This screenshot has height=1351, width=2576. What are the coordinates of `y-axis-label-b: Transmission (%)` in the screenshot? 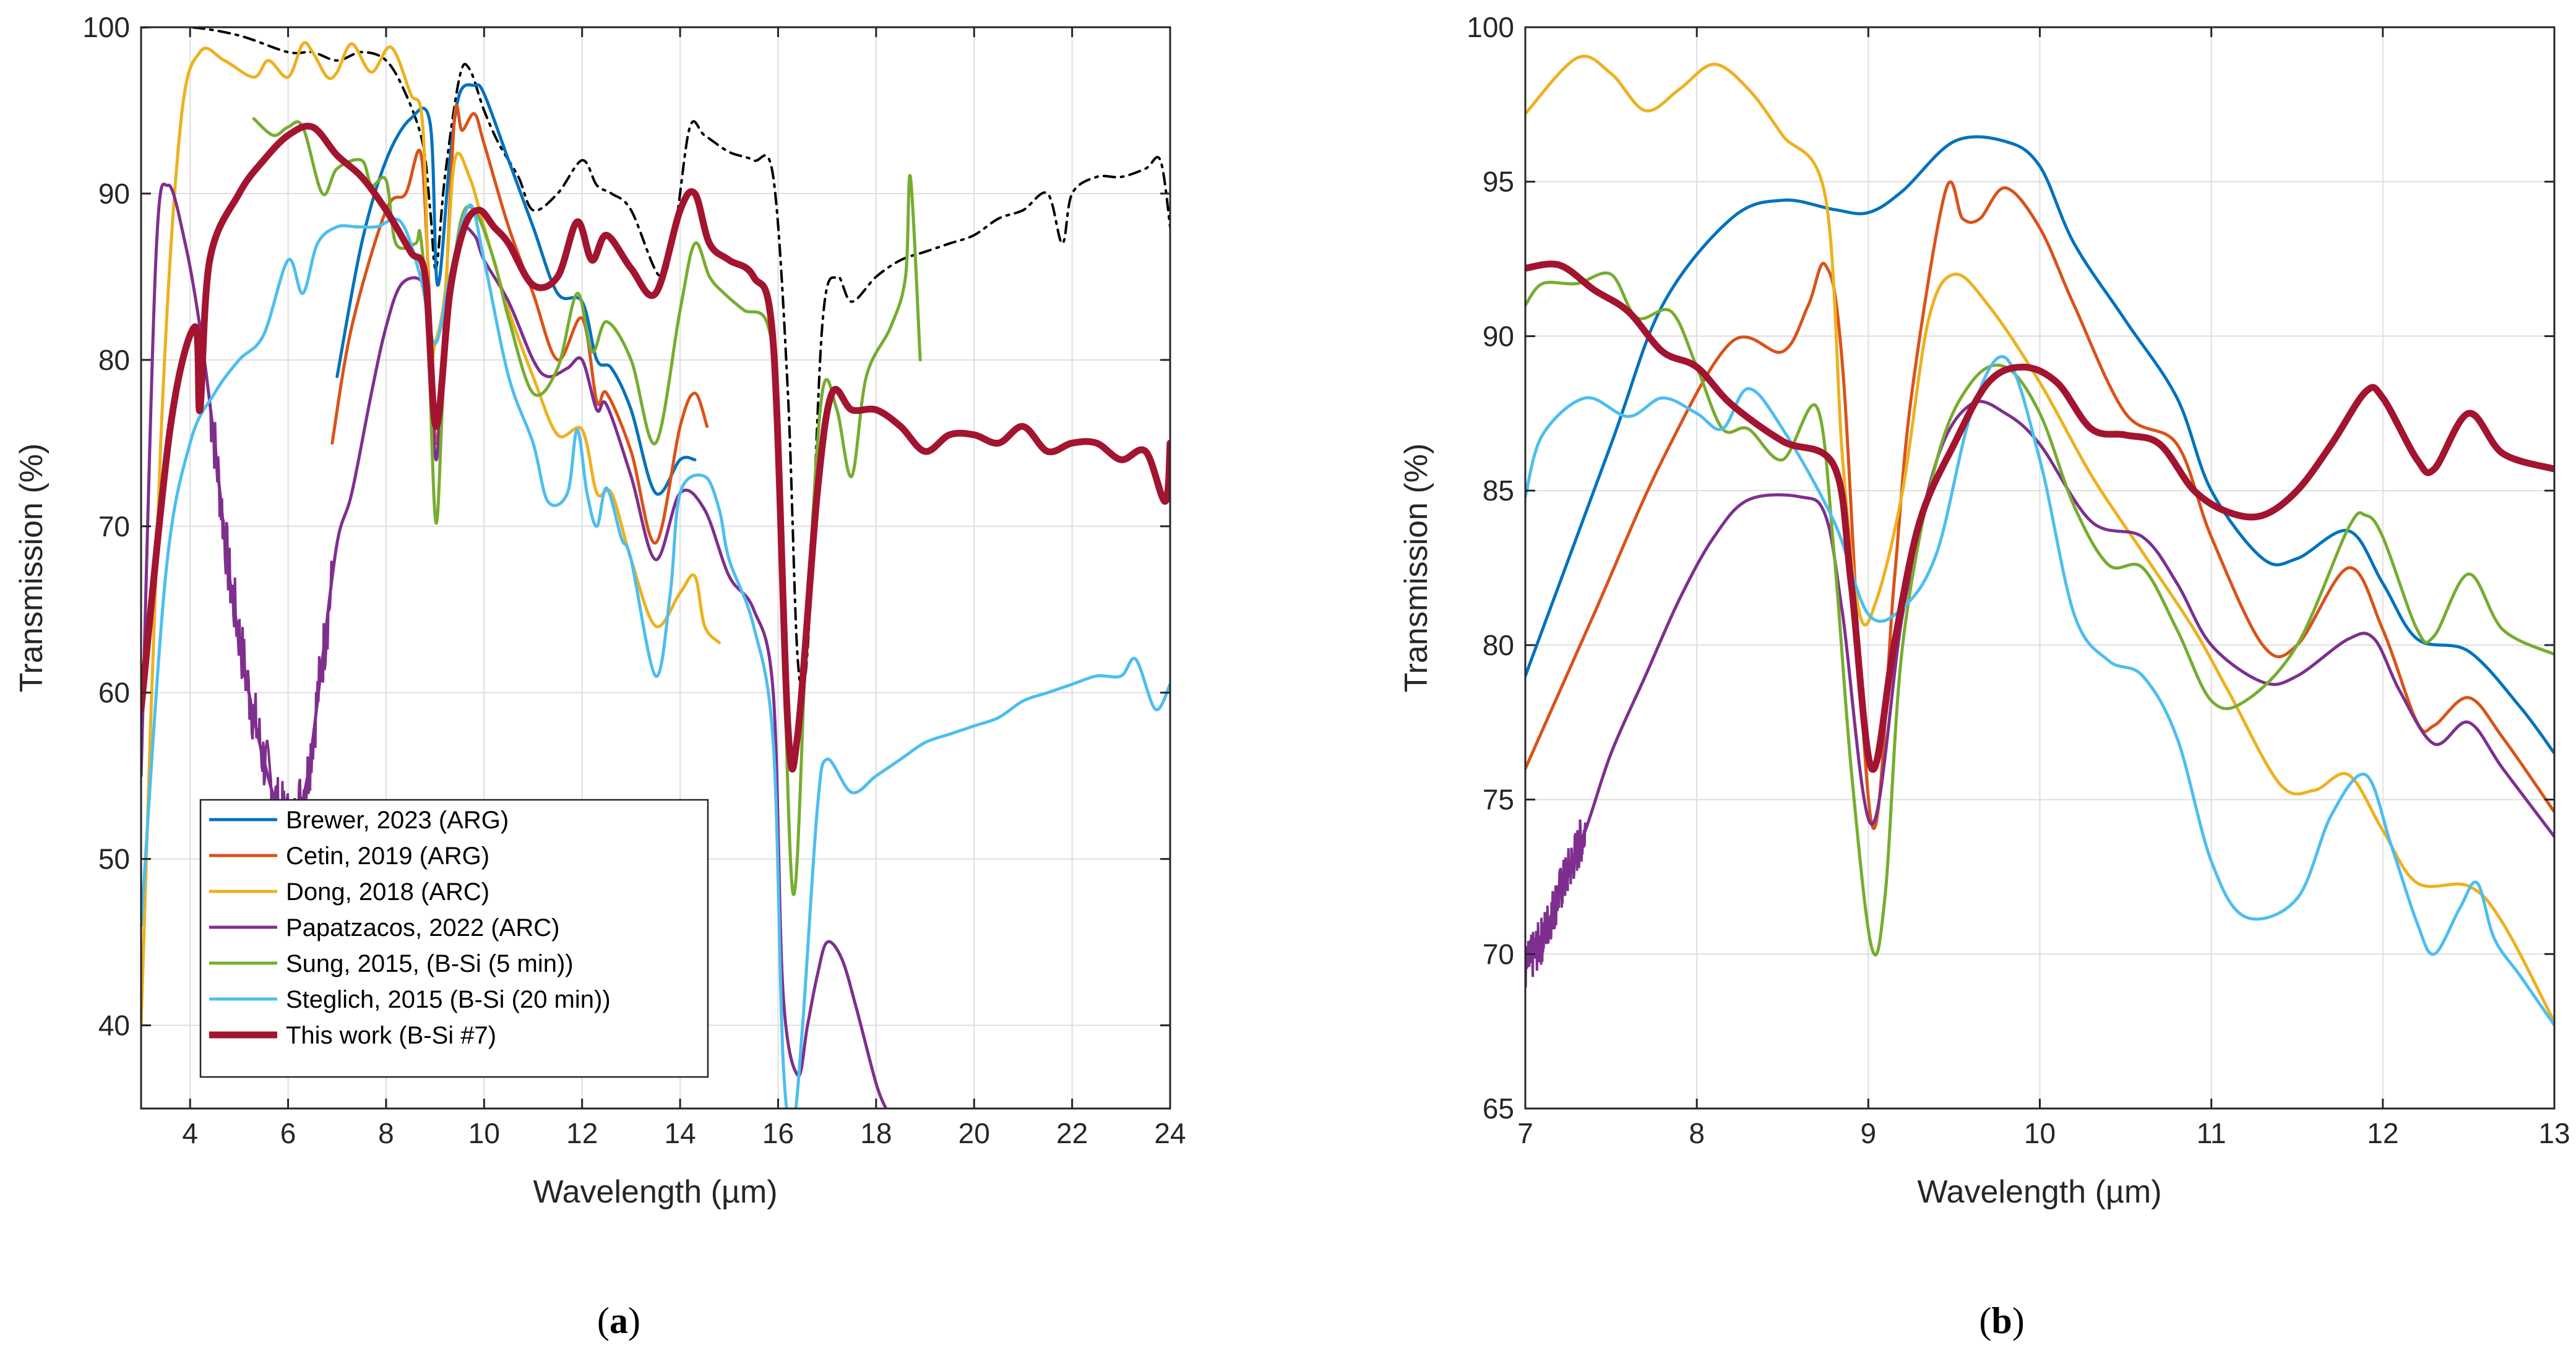 It's located at (1416, 568).